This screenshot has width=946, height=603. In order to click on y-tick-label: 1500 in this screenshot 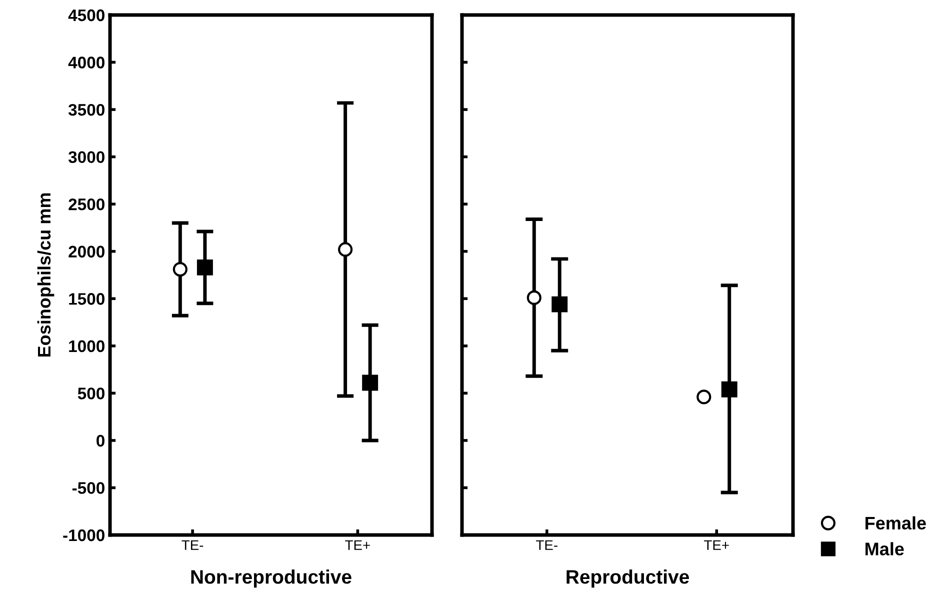, I will do `click(86, 299)`.